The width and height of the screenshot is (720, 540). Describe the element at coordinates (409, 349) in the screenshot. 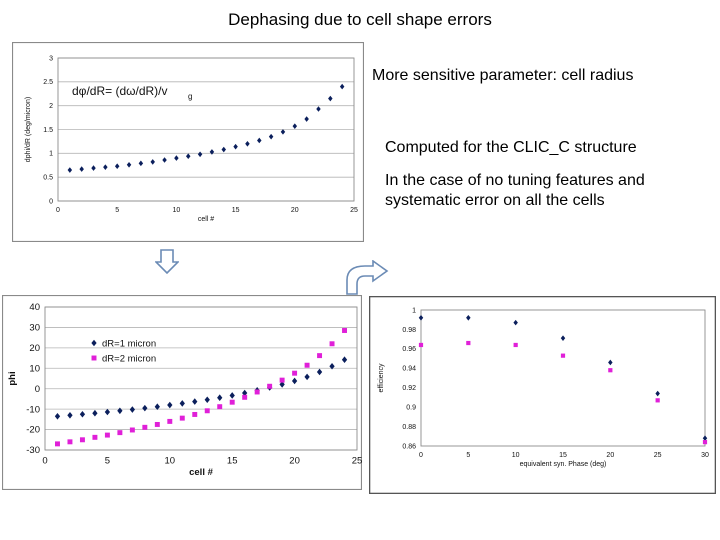

I see `y-tick-label: 0.96` at that location.